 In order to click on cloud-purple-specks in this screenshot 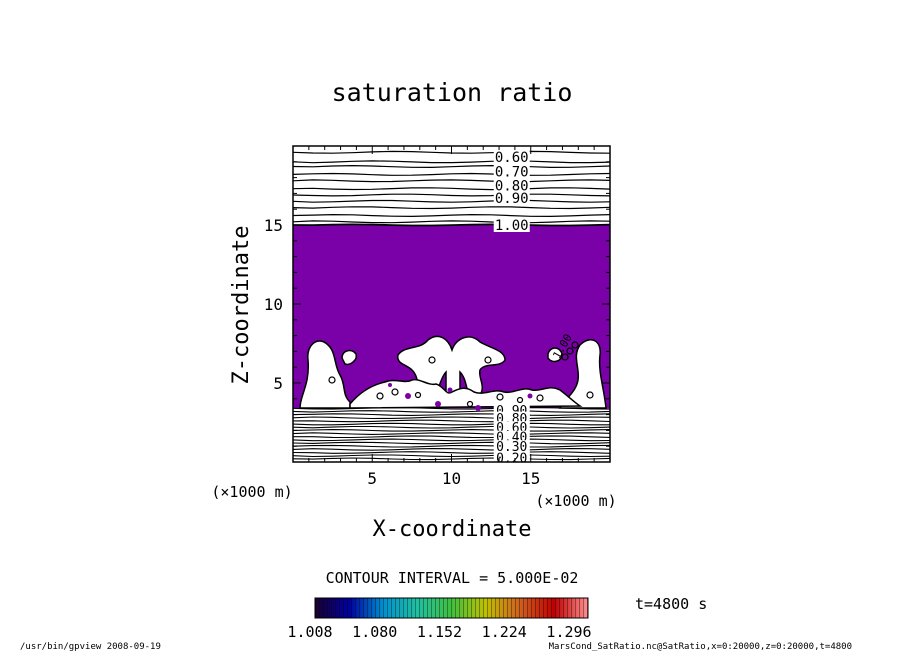, I will do `click(460, 397)`.